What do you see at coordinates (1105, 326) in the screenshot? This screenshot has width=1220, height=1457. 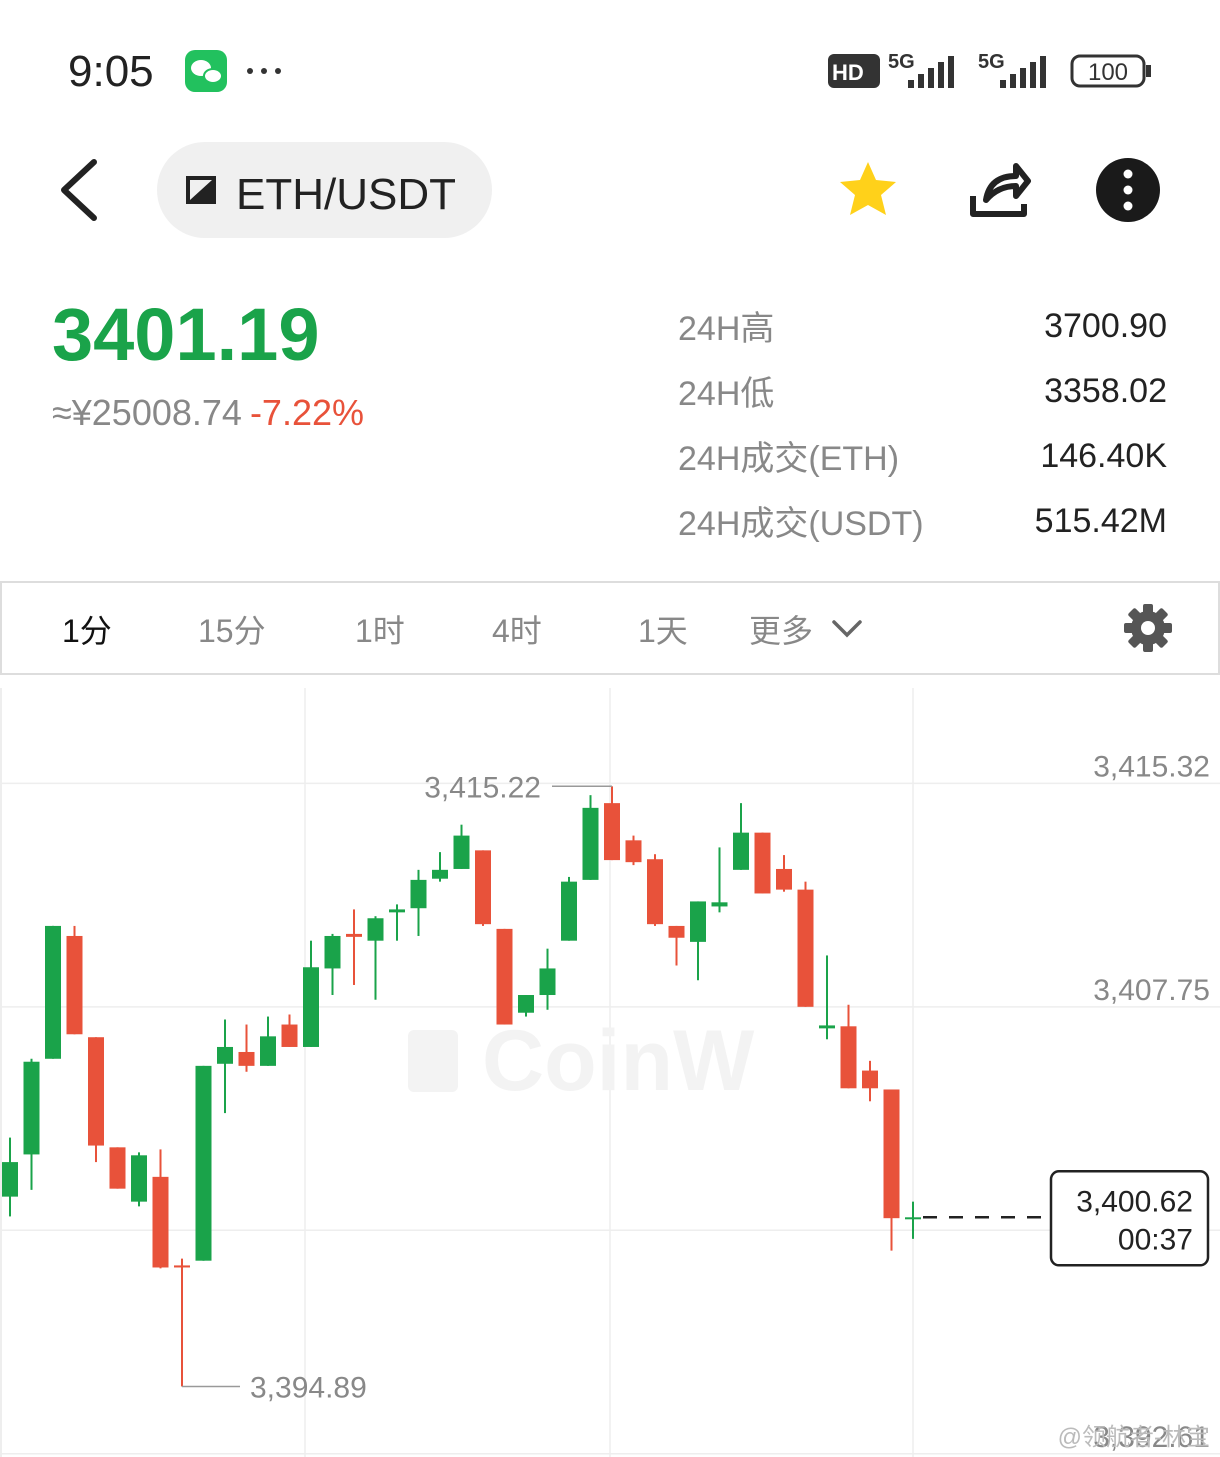 I see `stat-value: 3700.90` at bounding box center [1105, 326].